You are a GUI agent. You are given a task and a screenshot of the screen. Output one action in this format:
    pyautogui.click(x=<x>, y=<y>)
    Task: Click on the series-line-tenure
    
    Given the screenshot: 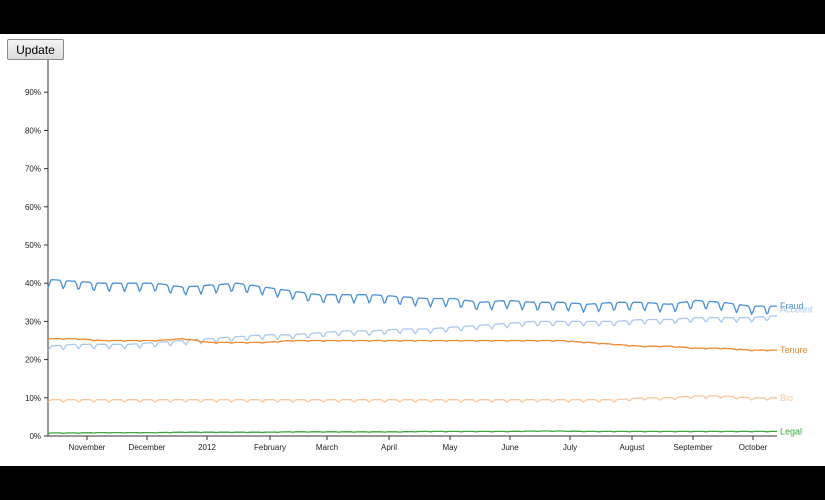 What is the action you would take?
    pyautogui.click(x=412, y=344)
    